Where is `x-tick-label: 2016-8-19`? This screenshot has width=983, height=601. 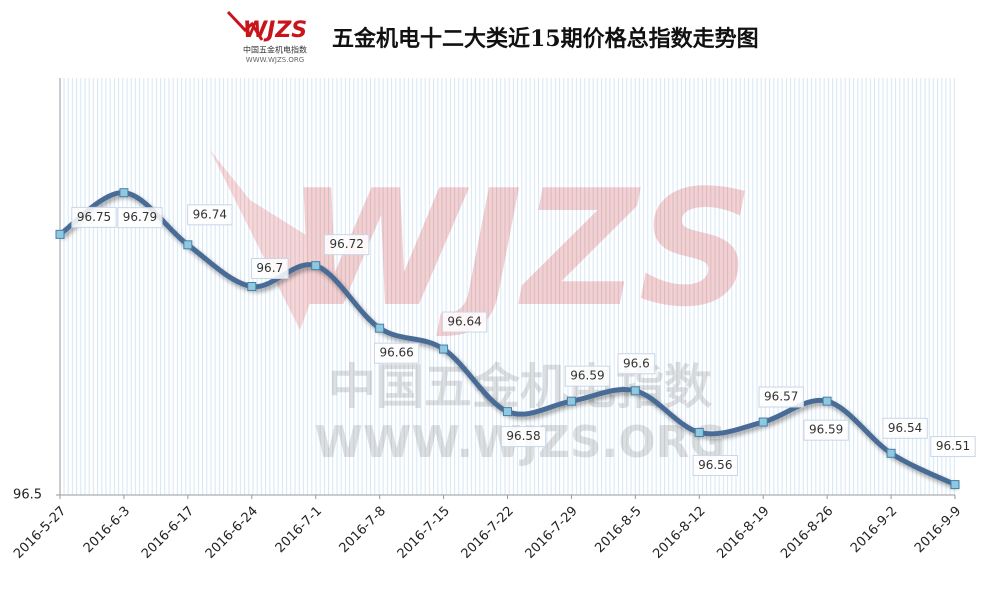
x-tick-label: 2016-8-19 is located at coordinates (743, 533).